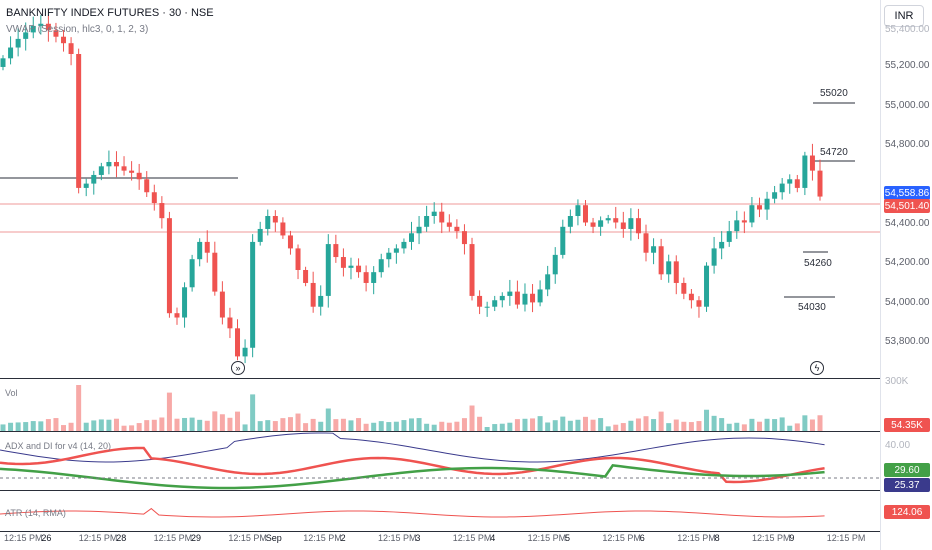  I want to click on atr-line, so click(412, 512).